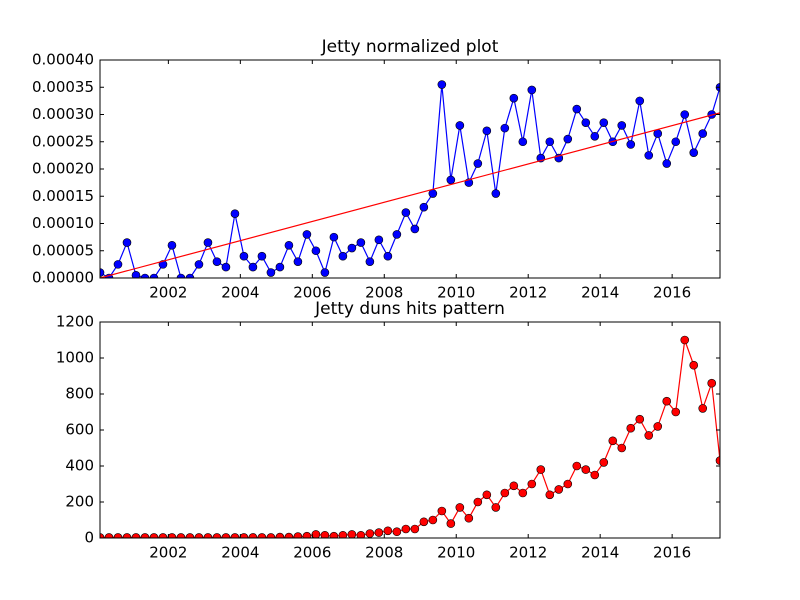 The image size is (800, 600). Describe the element at coordinates (75, 322) in the screenshot. I see `y-tick-label: 1200` at that location.